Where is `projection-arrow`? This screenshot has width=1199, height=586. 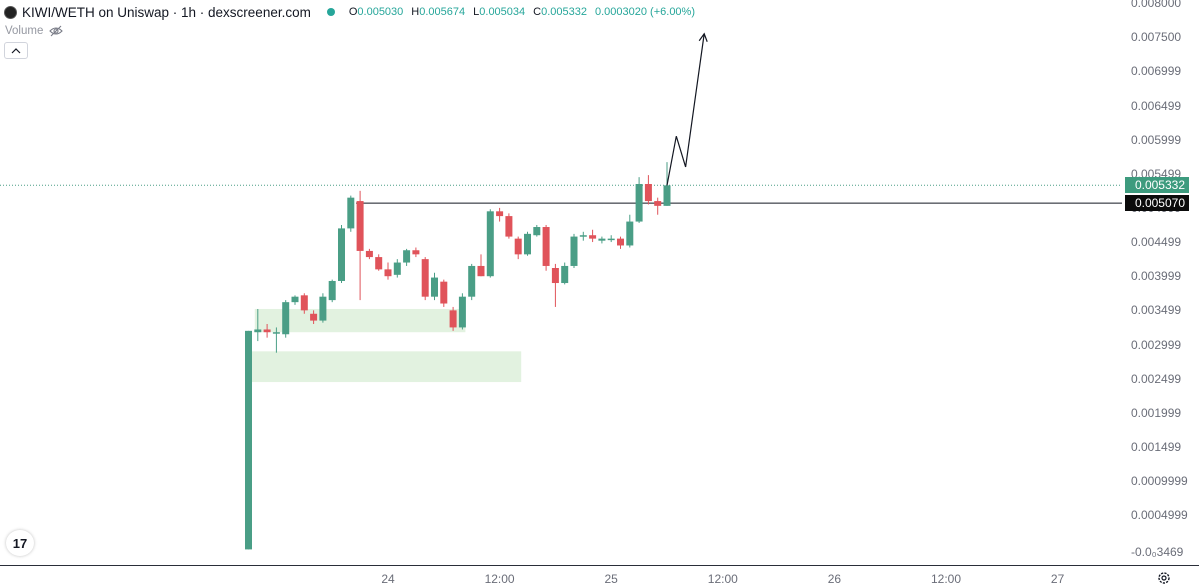 projection-arrow is located at coordinates (687, 109).